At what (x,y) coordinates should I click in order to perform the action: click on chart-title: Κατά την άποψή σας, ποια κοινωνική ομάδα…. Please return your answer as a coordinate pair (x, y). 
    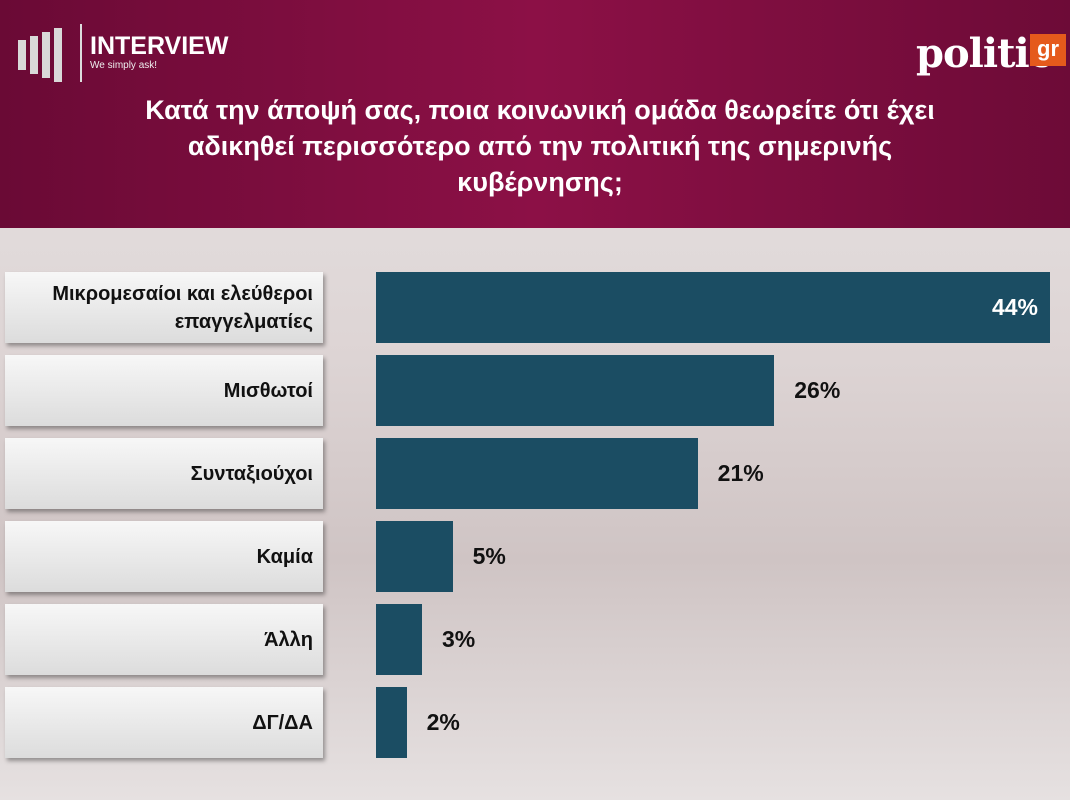
    Looking at the image, I should click on (540, 146).